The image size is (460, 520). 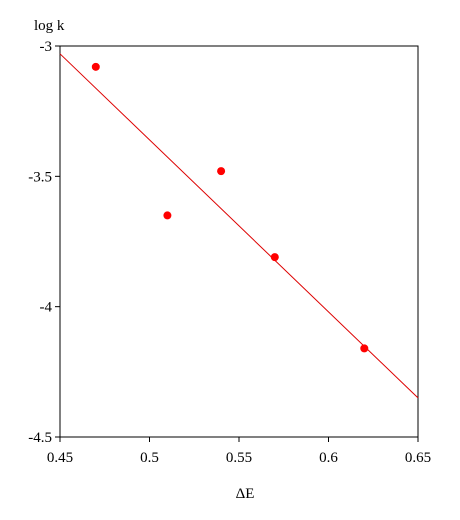 What do you see at coordinates (245, 494) in the screenshot?
I see `x-axis-label: ΔE` at bounding box center [245, 494].